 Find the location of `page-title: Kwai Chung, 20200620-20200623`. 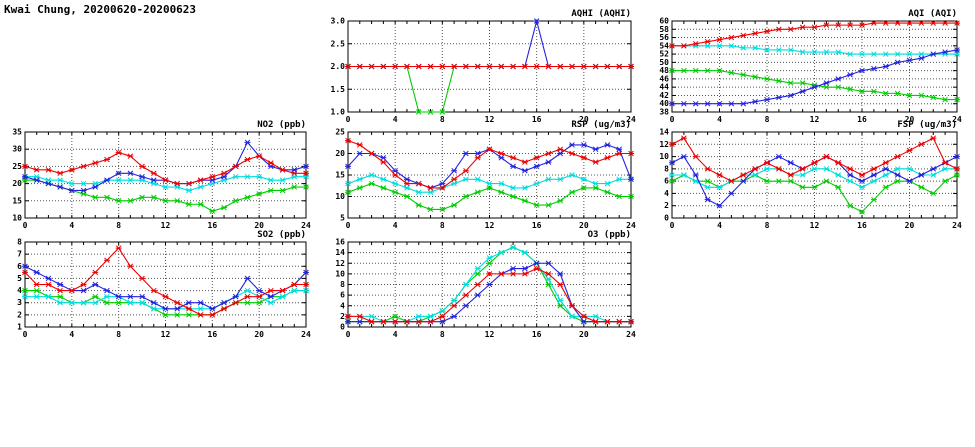

page-title: Kwai Chung, 20200620-20200623 is located at coordinates (100, 9).